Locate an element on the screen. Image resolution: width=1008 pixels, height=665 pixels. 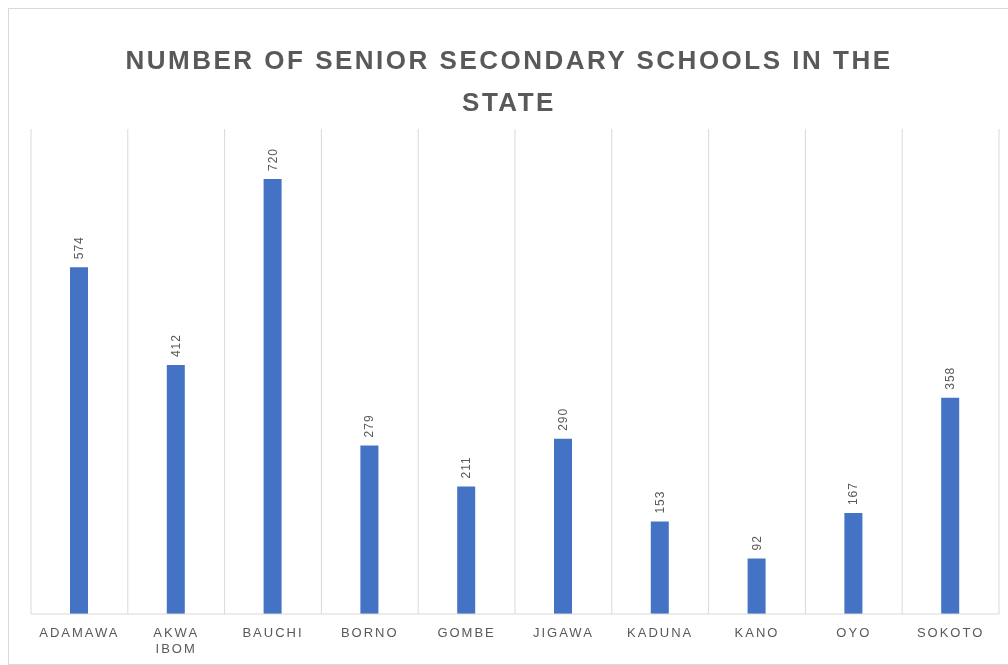
x-tick-label: BORNO is located at coordinates (369, 633).